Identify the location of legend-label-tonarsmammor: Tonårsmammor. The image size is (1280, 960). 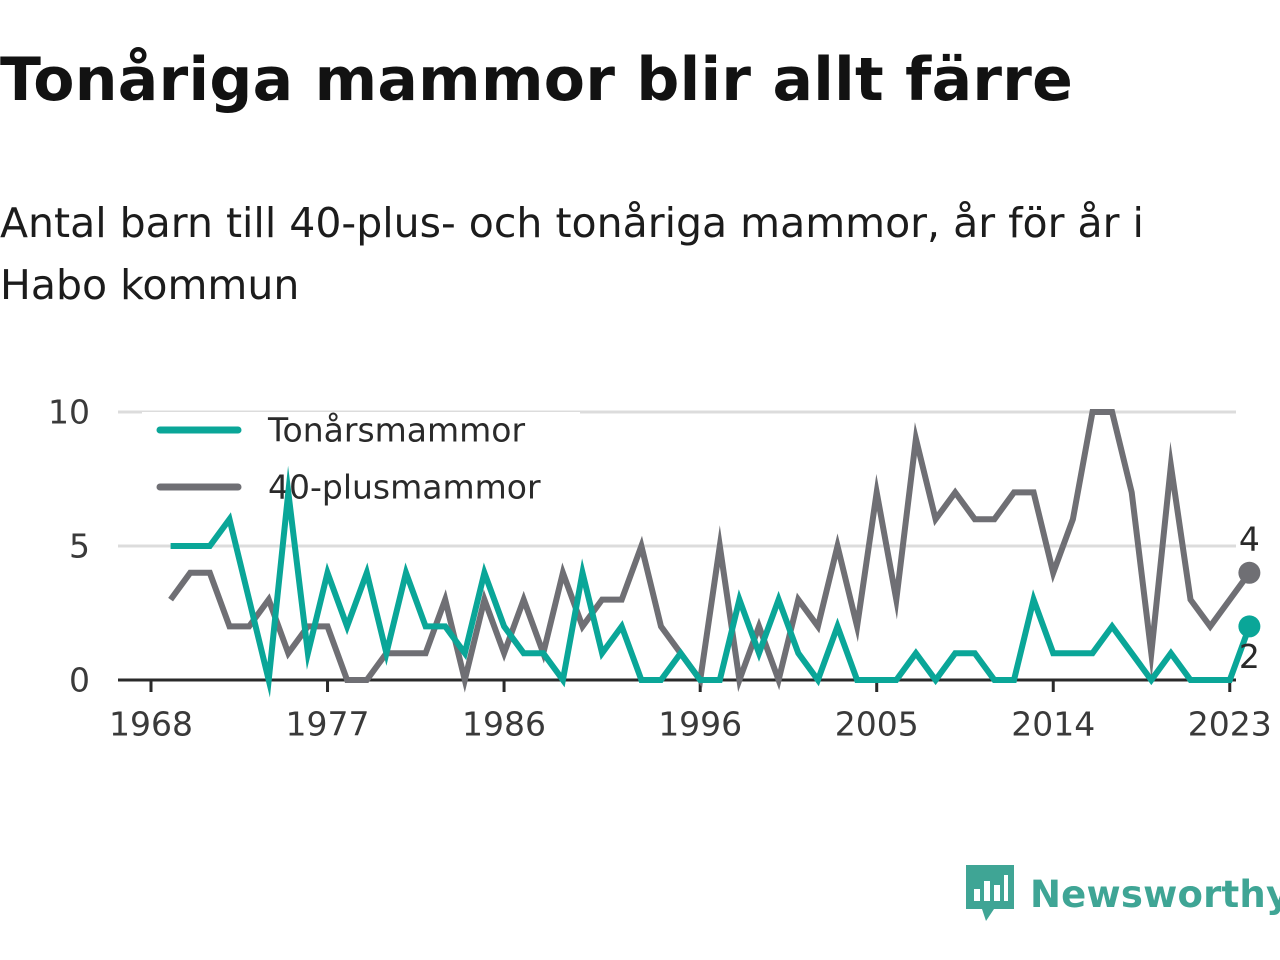
(396, 430).